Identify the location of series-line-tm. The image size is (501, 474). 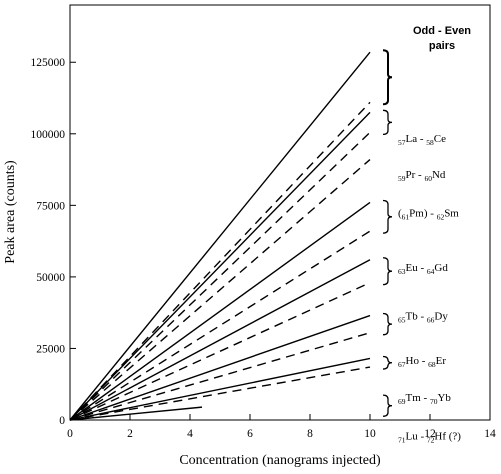
(220, 389).